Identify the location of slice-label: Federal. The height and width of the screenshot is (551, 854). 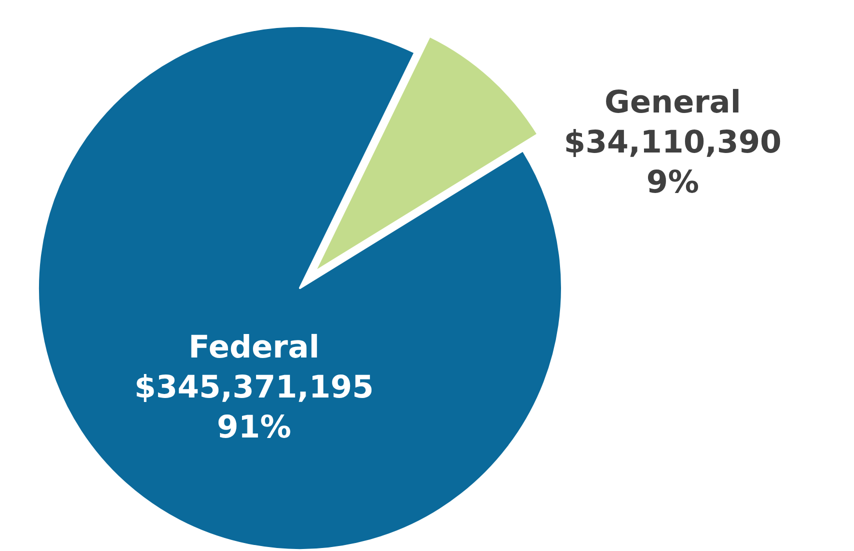
(254, 347).